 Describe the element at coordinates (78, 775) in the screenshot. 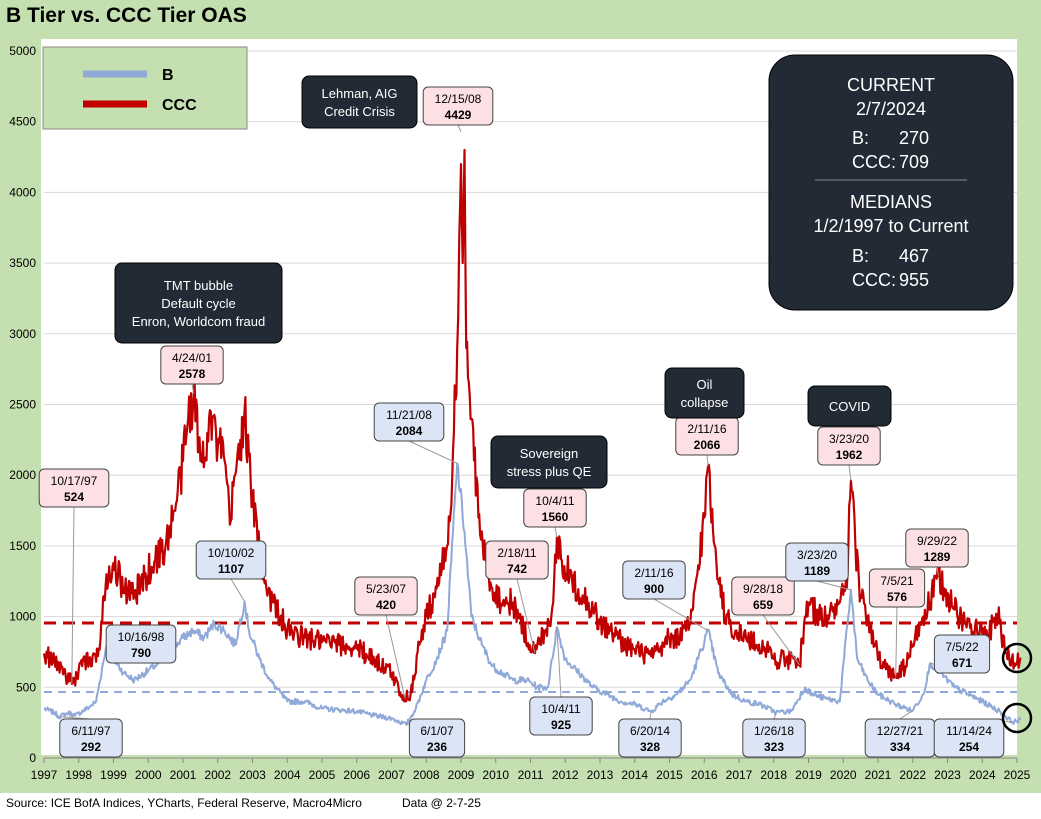

I see `x-tick-label: 1998` at that location.